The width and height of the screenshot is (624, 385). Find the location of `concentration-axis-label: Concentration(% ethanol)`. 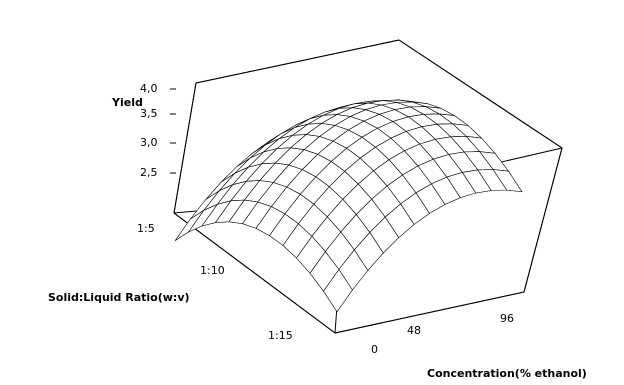

concentration-axis-label: Concentration(% ethanol) is located at coordinates (507, 373).